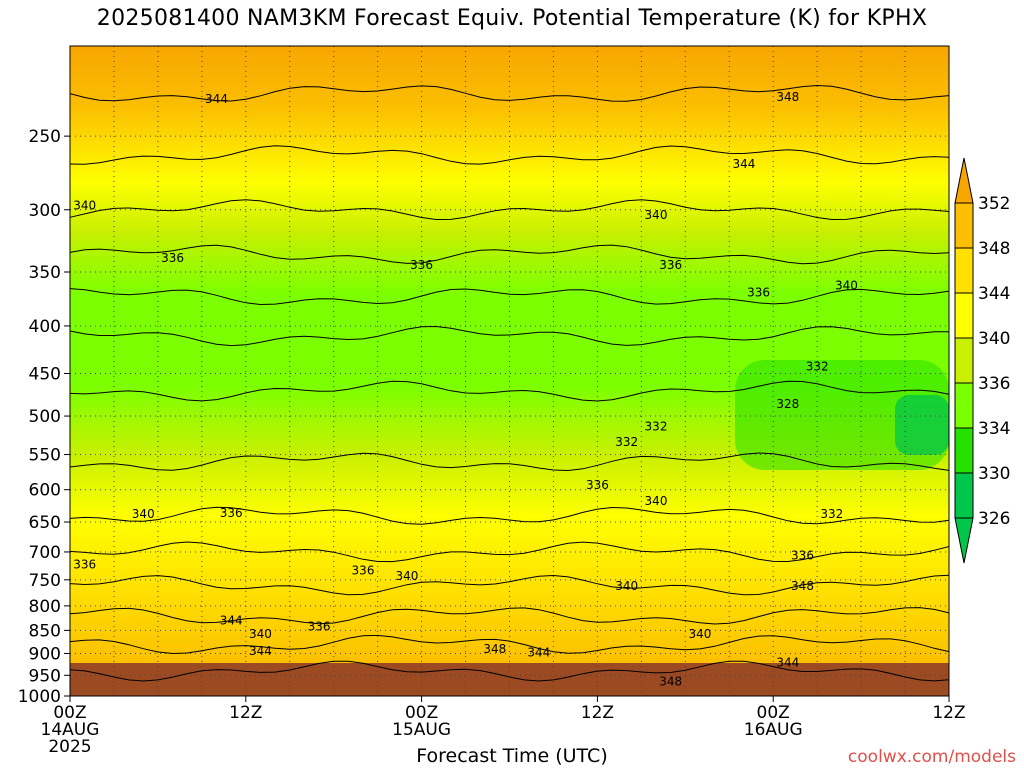 The image size is (1024, 768). Describe the element at coordinates (964, 180) in the screenshot. I see `colorbar-top-arrow` at that location.